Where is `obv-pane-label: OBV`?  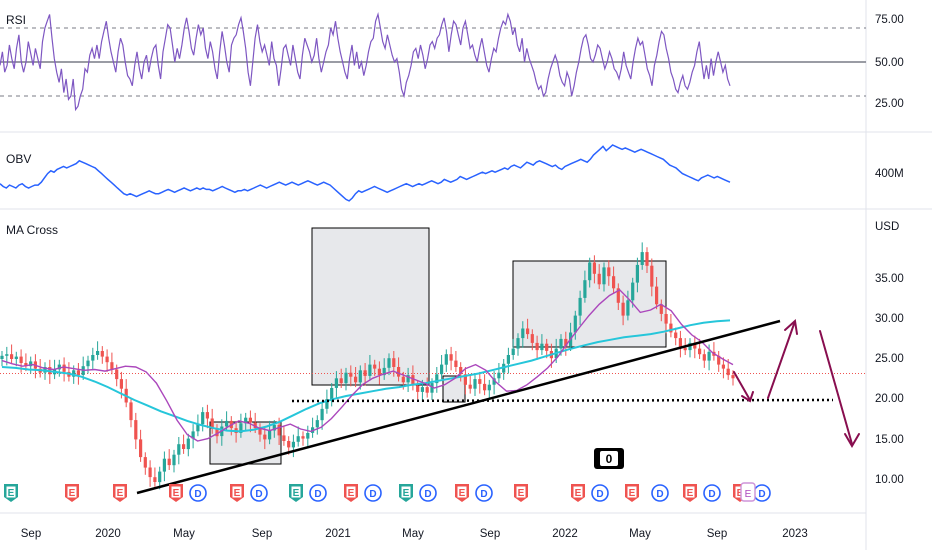 obv-pane-label: OBV is located at coordinates (18, 159).